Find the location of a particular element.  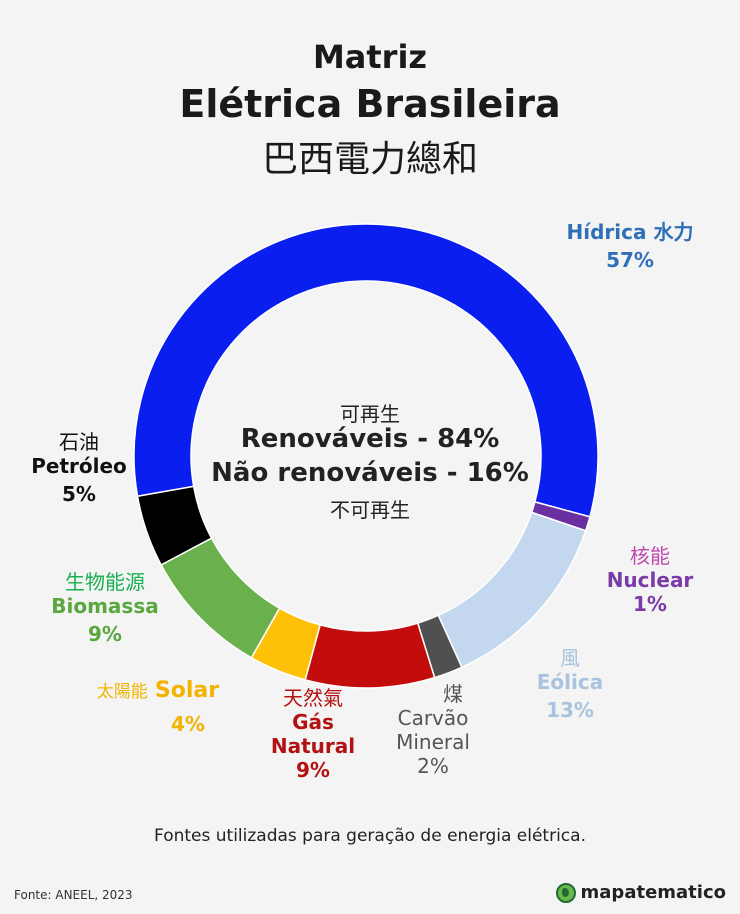

label-eolica-name: Eólica is located at coordinates (570, 682).